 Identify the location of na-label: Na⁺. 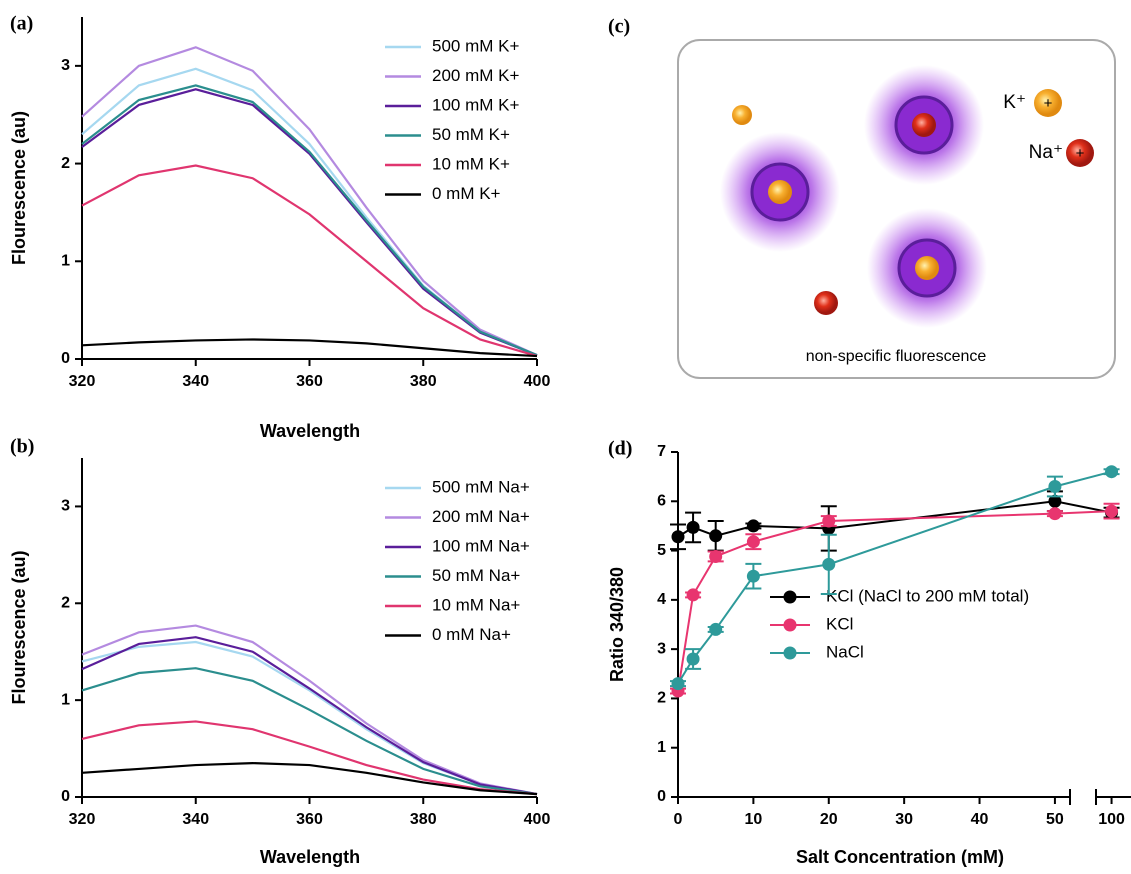
(1046, 152).